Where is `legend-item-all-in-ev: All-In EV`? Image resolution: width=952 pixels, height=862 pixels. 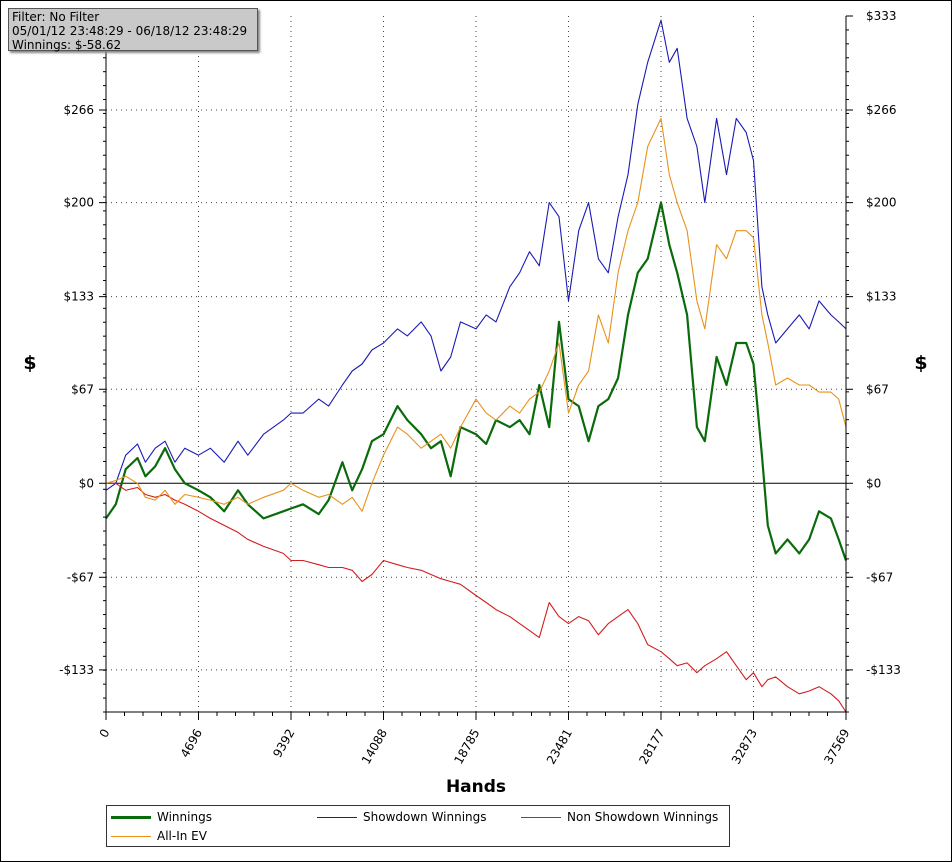 legend-item-all-in-ev: All-In EV is located at coordinates (159, 836).